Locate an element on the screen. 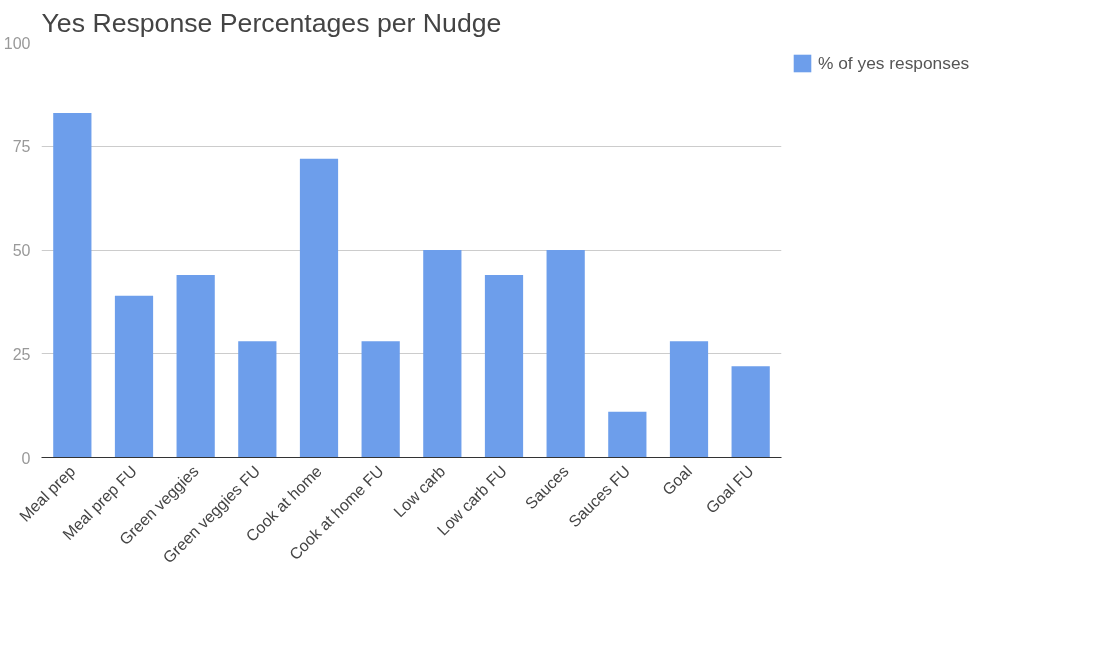  y-tick-label: 100 is located at coordinates (17, 43).